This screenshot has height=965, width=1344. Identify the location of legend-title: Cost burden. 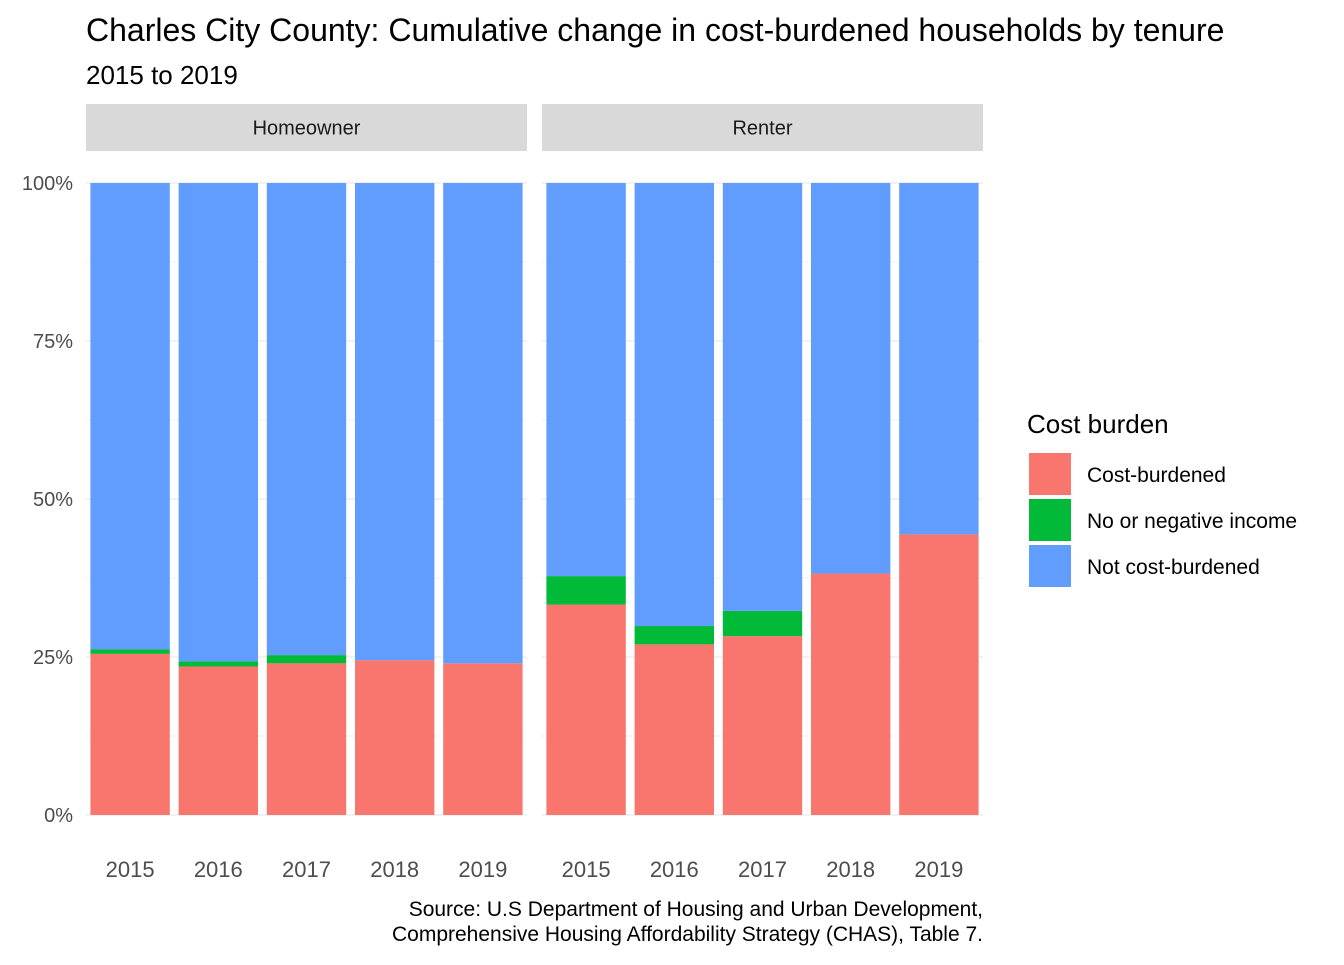
(1098, 424).